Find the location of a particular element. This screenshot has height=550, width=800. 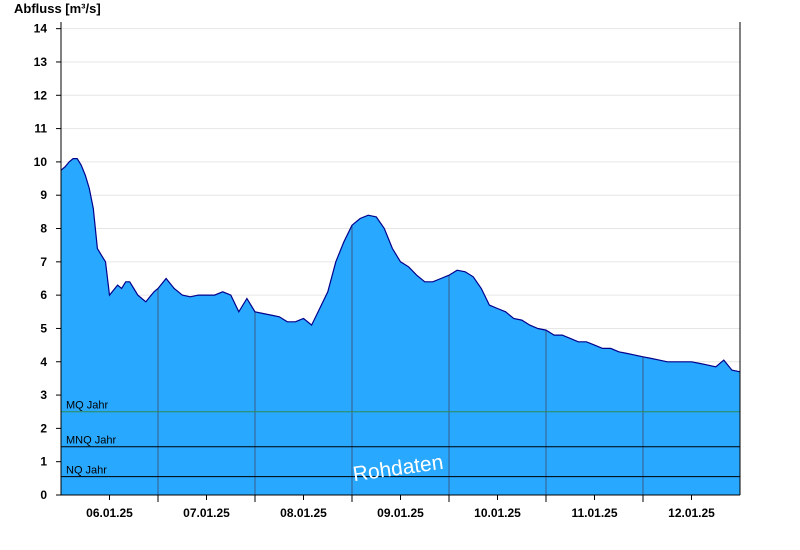

x-tick-label: 08.01.25 is located at coordinates (303, 513).